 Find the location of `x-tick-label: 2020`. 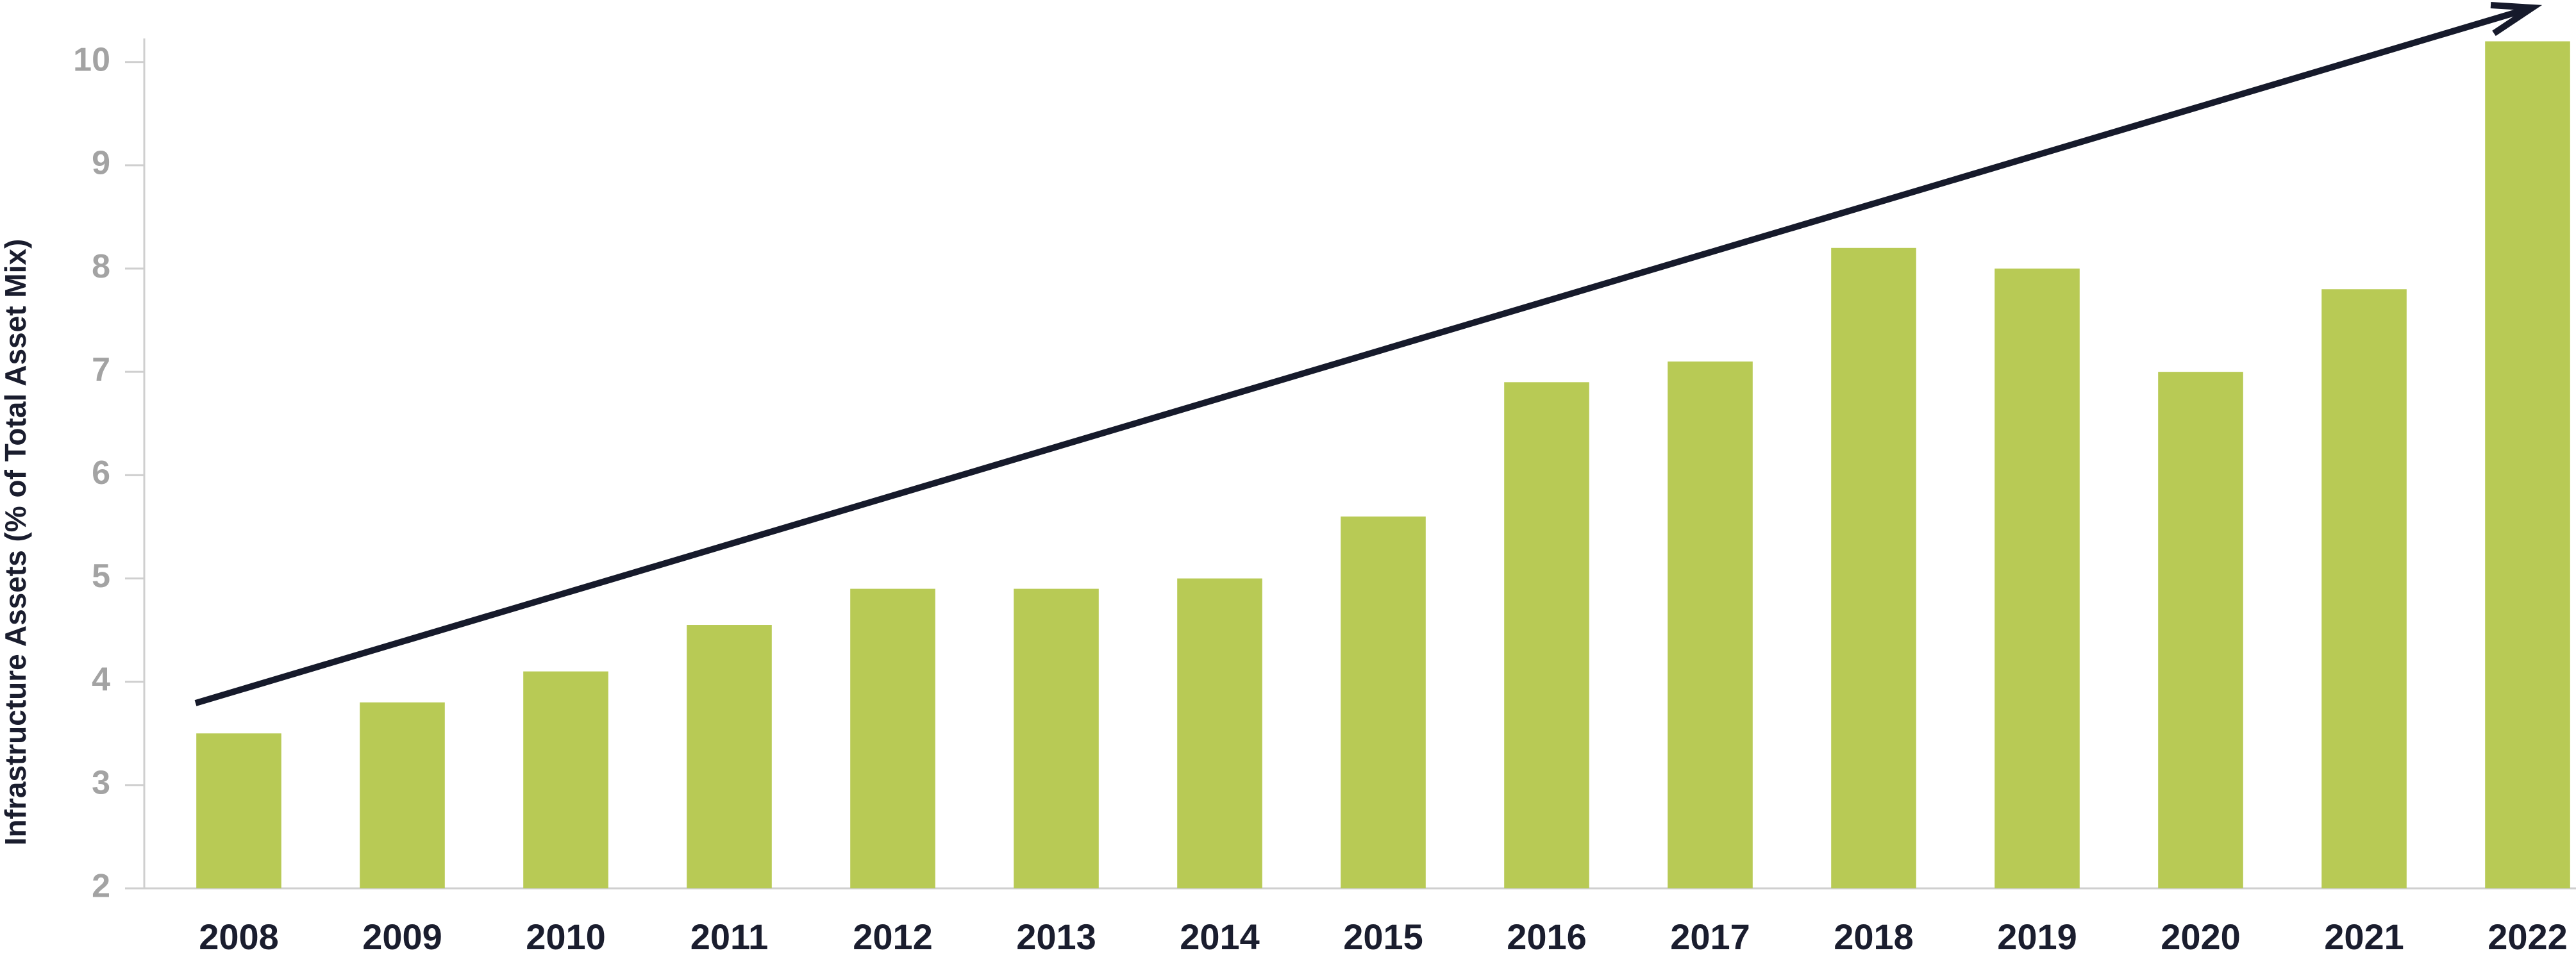

x-tick-label: 2020 is located at coordinates (2201, 936).